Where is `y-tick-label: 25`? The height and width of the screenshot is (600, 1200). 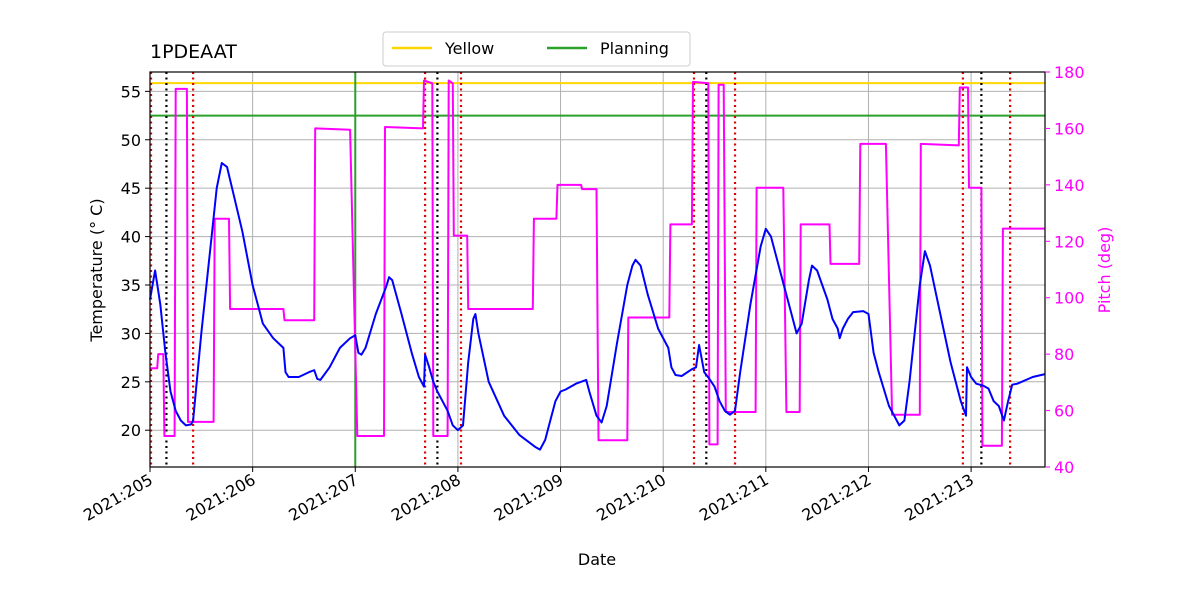 y-tick-label: 25 is located at coordinates (131, 382).